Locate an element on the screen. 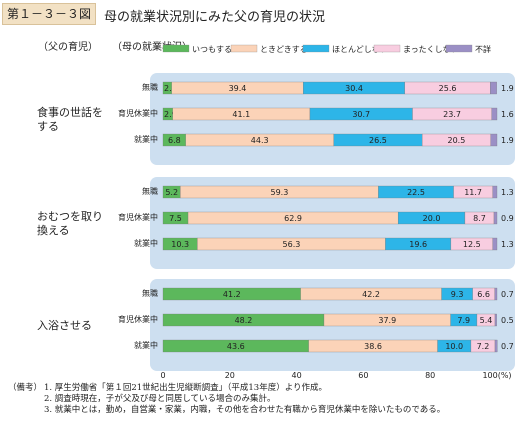 The image size is (526, 425). data-label: 37.9 is located at coordinates (387, 320).